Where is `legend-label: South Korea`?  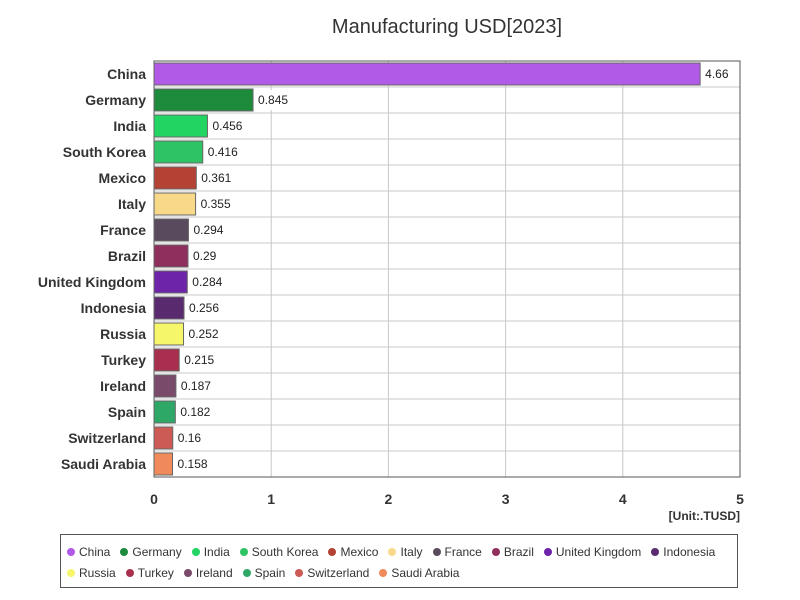
legend-label: South Korea is located at coordinates (285, 551).